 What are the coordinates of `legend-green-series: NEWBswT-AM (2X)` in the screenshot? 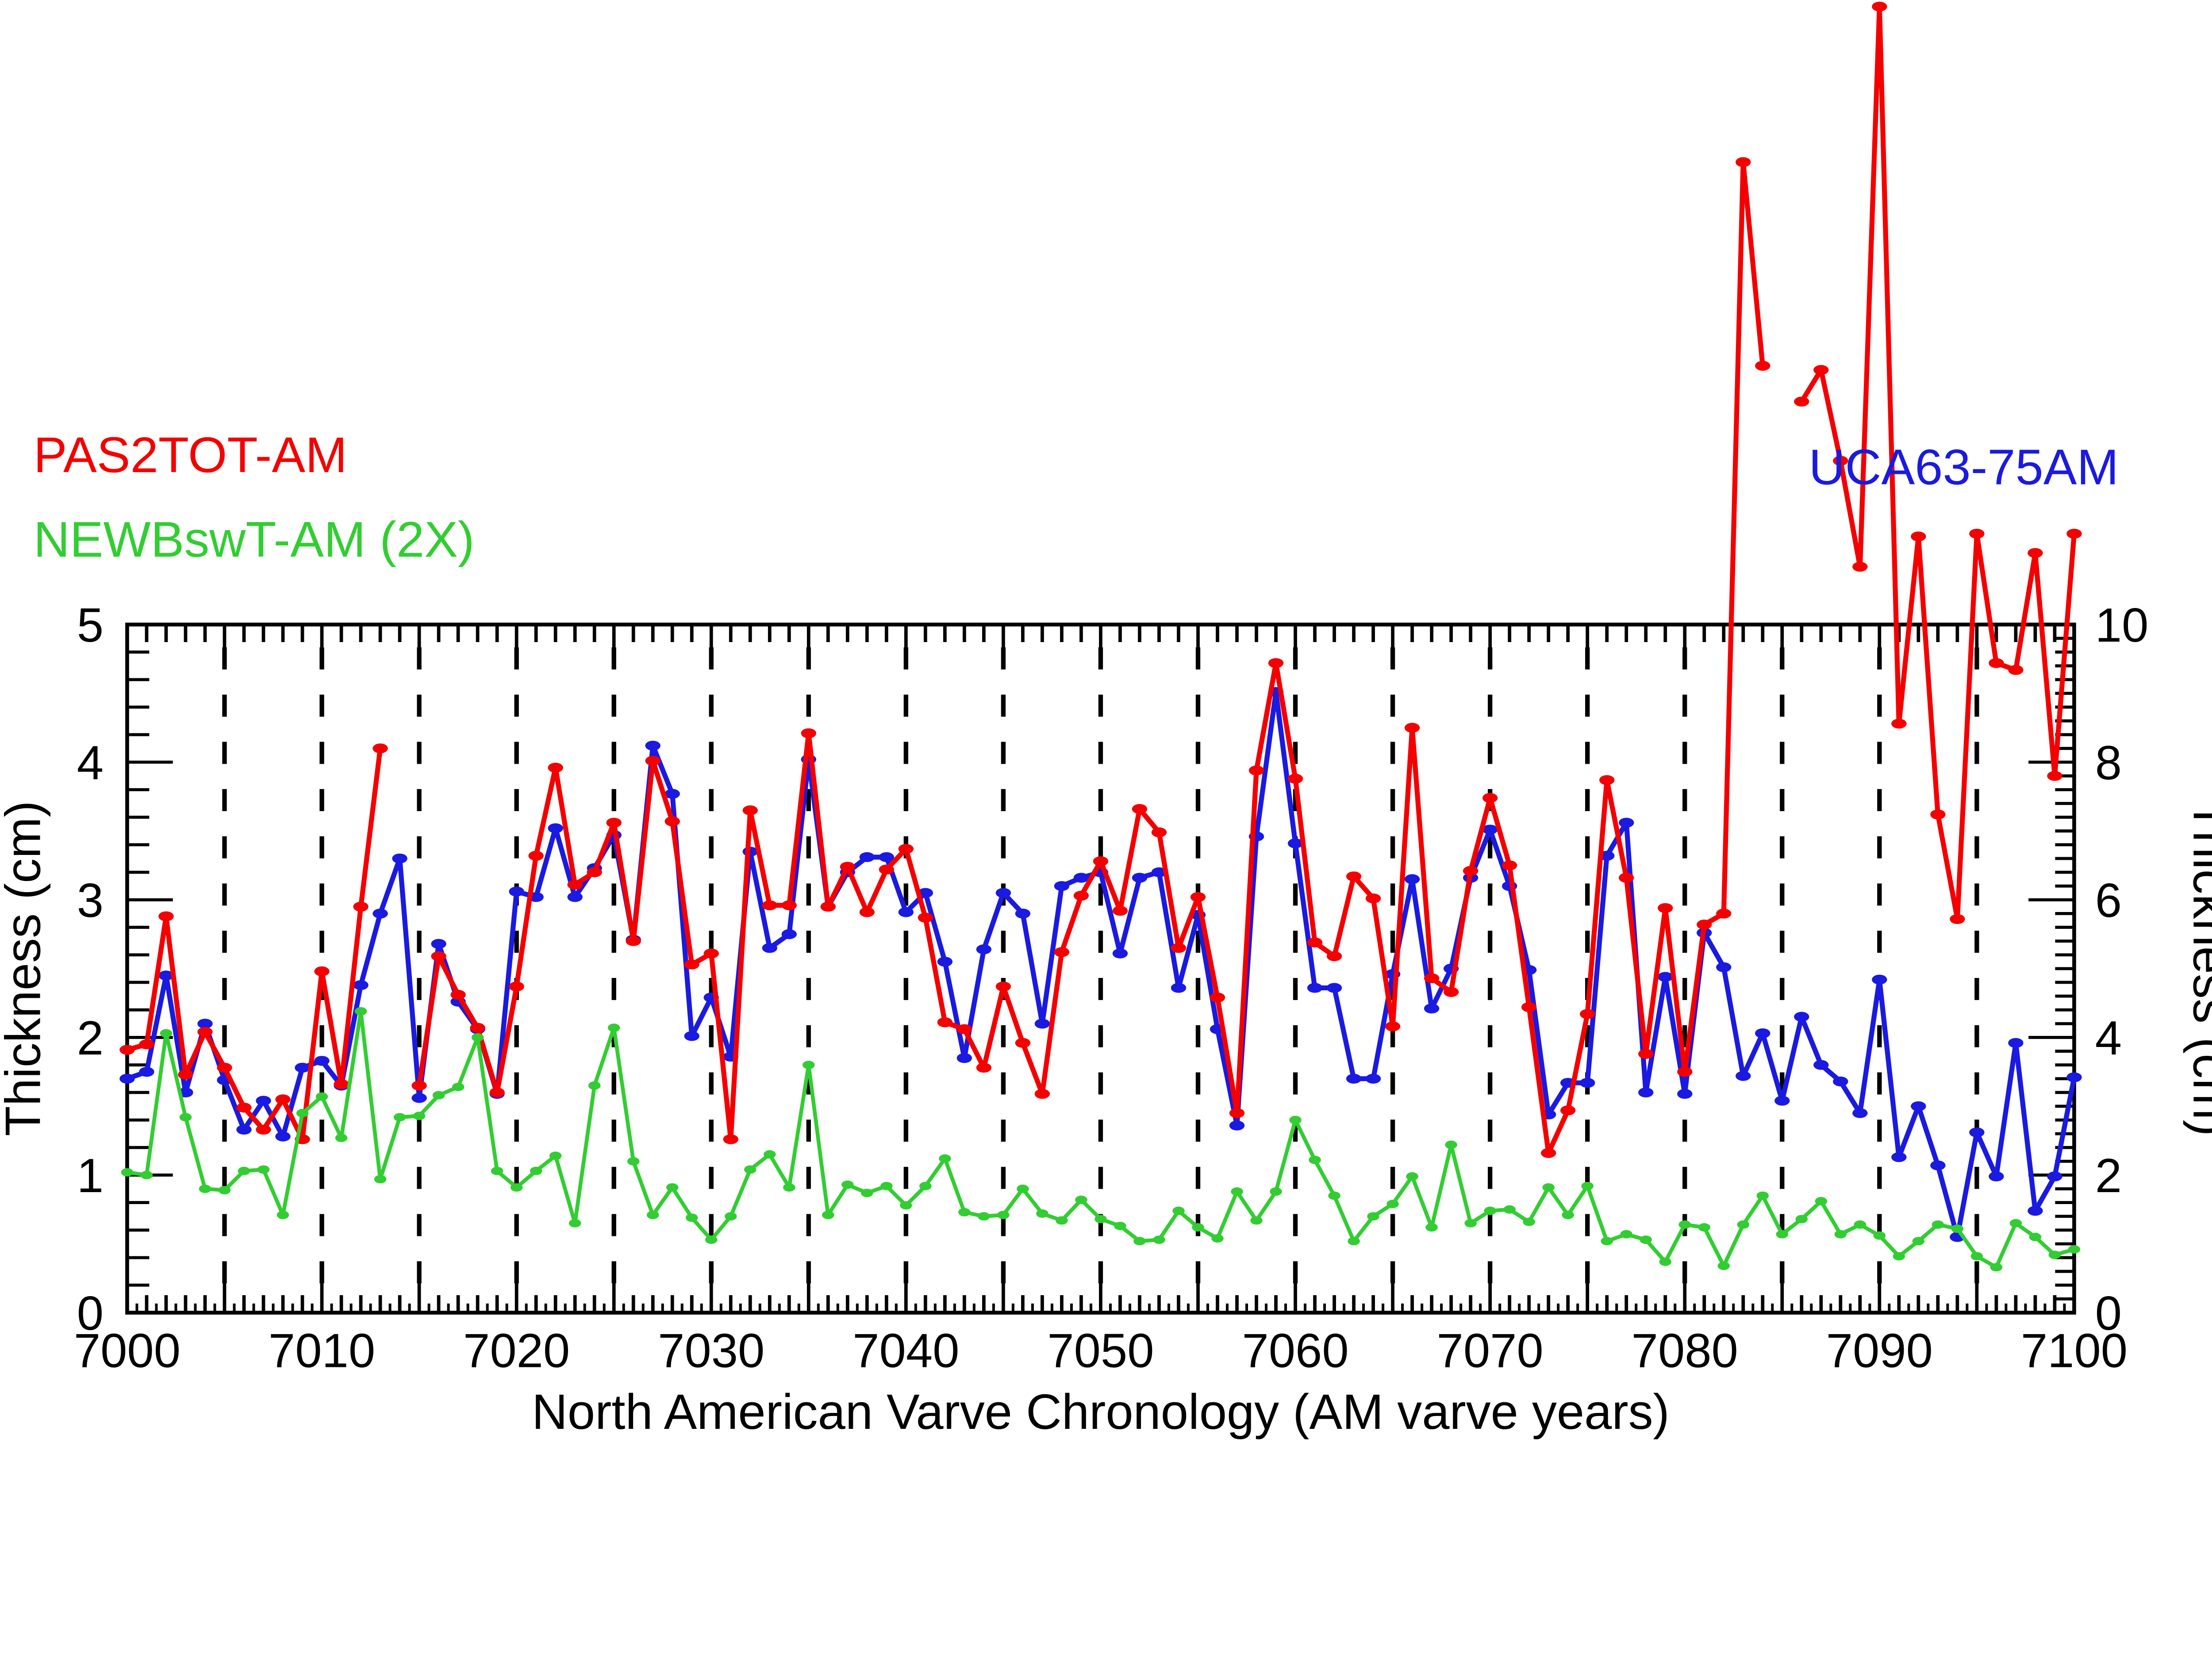 It's located at (255, 540).